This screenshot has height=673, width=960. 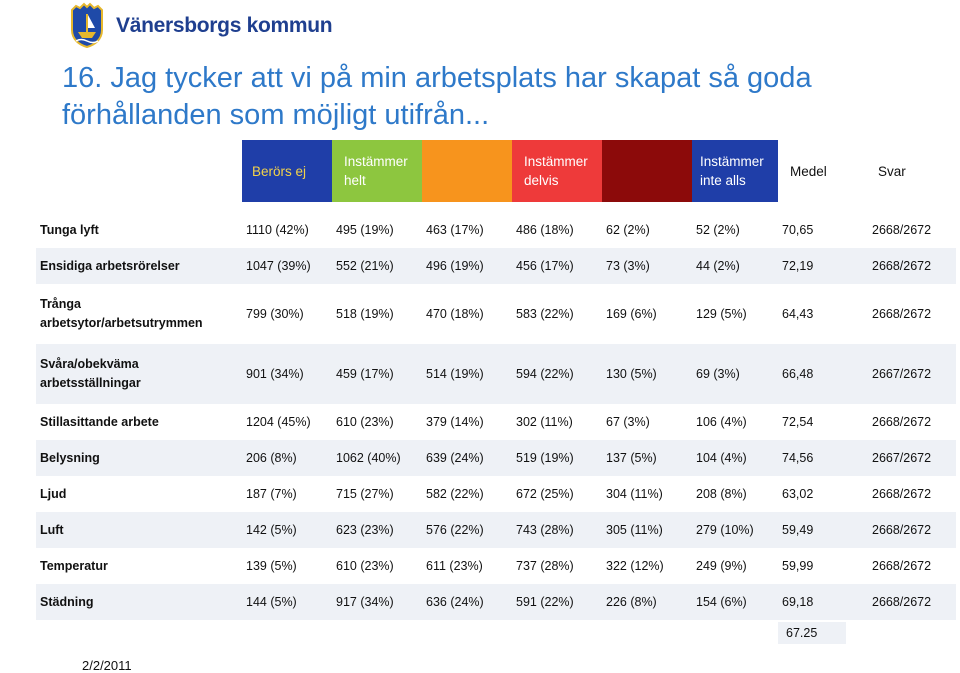 I want to click on table-cell: 142 (5%), so click(x=287, y=530).